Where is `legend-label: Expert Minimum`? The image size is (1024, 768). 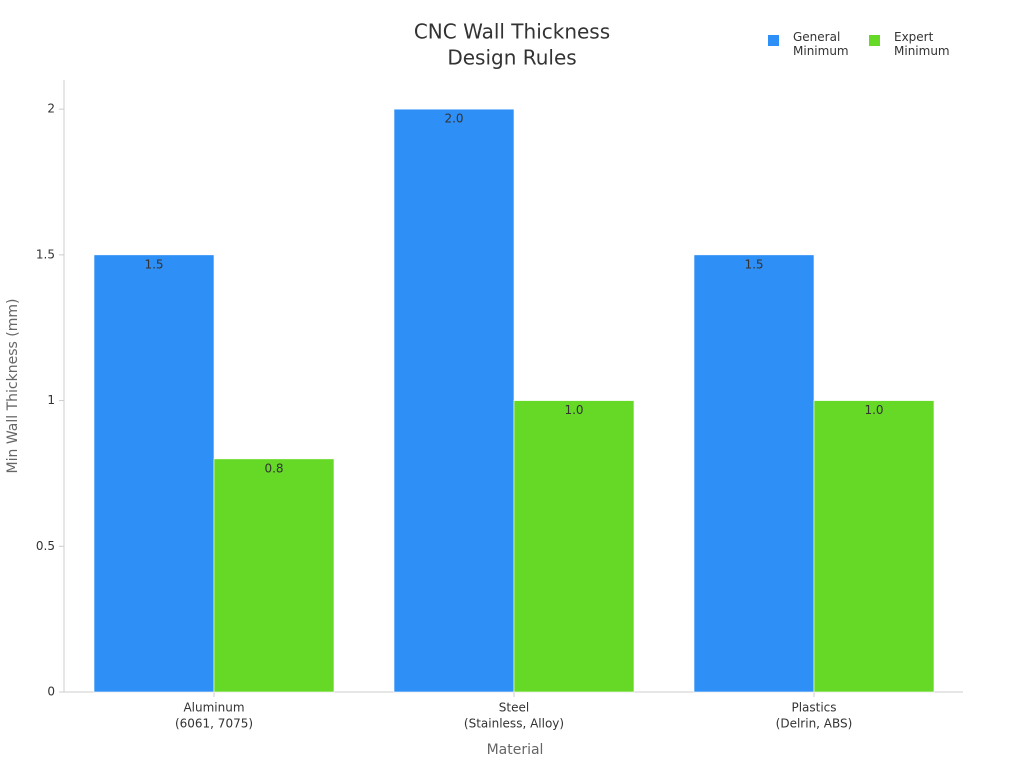 legend-label: Expert Minimum is located at coordinates (922, 44).